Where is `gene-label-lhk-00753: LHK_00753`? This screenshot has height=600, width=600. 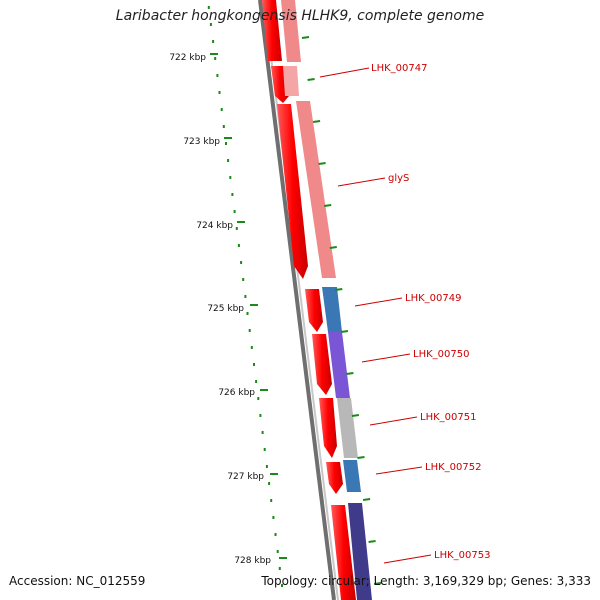 gene-label-lhk-00753: LHK_00753 is located at coordinates (462, 555).